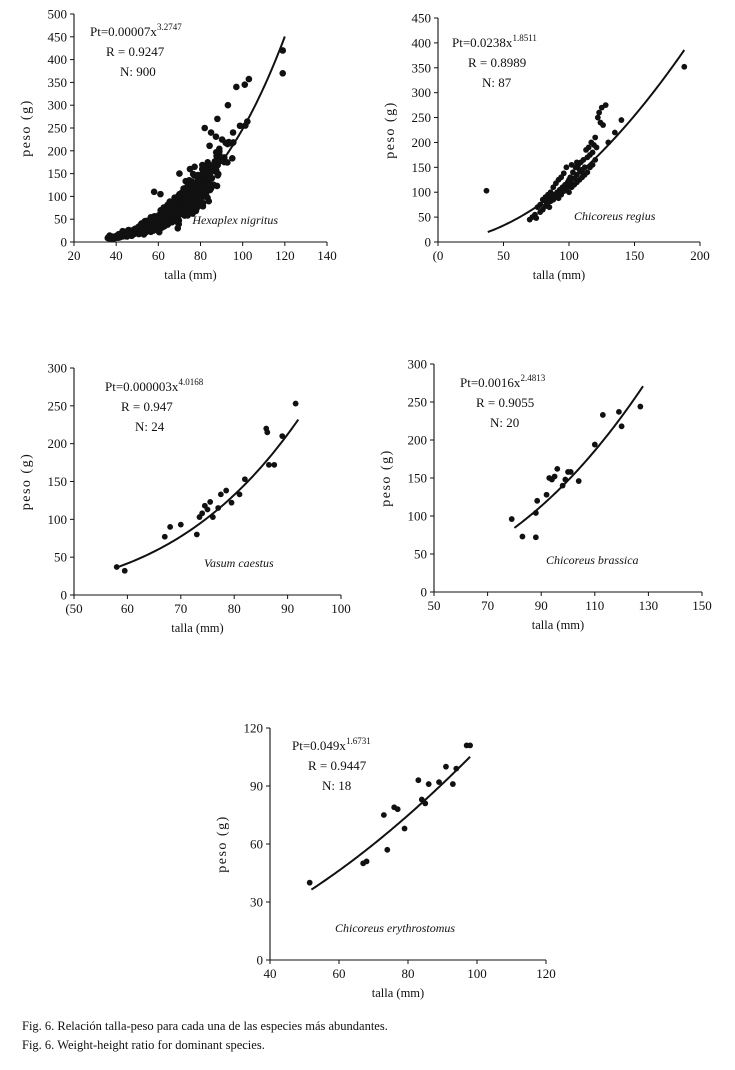 The width and height of the screenshot is (735, 1070). I want to click on x-tick-label: 70, so click(487, 605).